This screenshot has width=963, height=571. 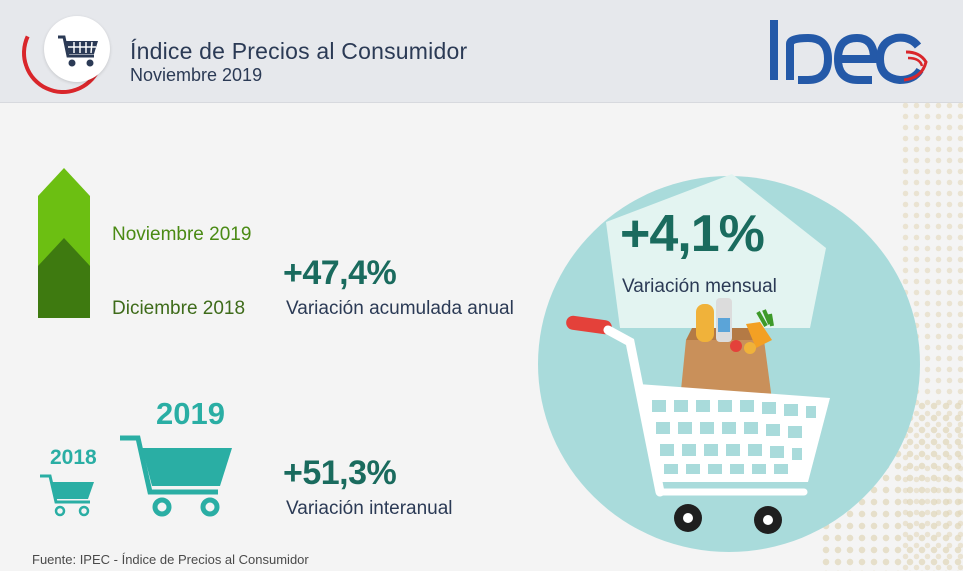 What do you see at coordinates (64, 243) in the screenshot?
I see `up-arrow-icon` at bounding box center [64, 243].